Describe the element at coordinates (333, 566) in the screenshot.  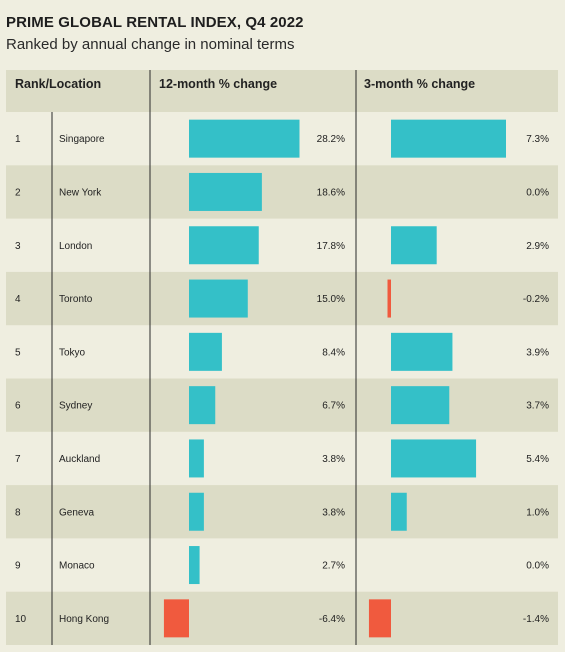
I see `value-label-12-month: 2.7%` at that location.